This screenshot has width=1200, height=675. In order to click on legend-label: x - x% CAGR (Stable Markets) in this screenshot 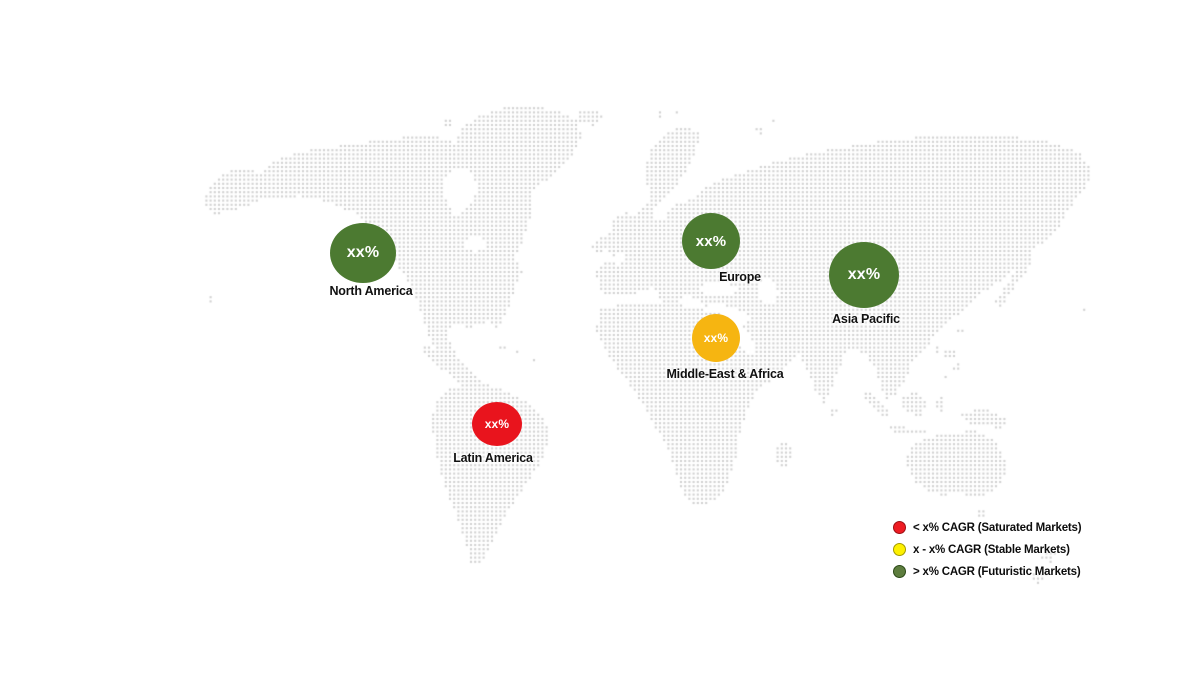, I will do `click(991, 549)`.